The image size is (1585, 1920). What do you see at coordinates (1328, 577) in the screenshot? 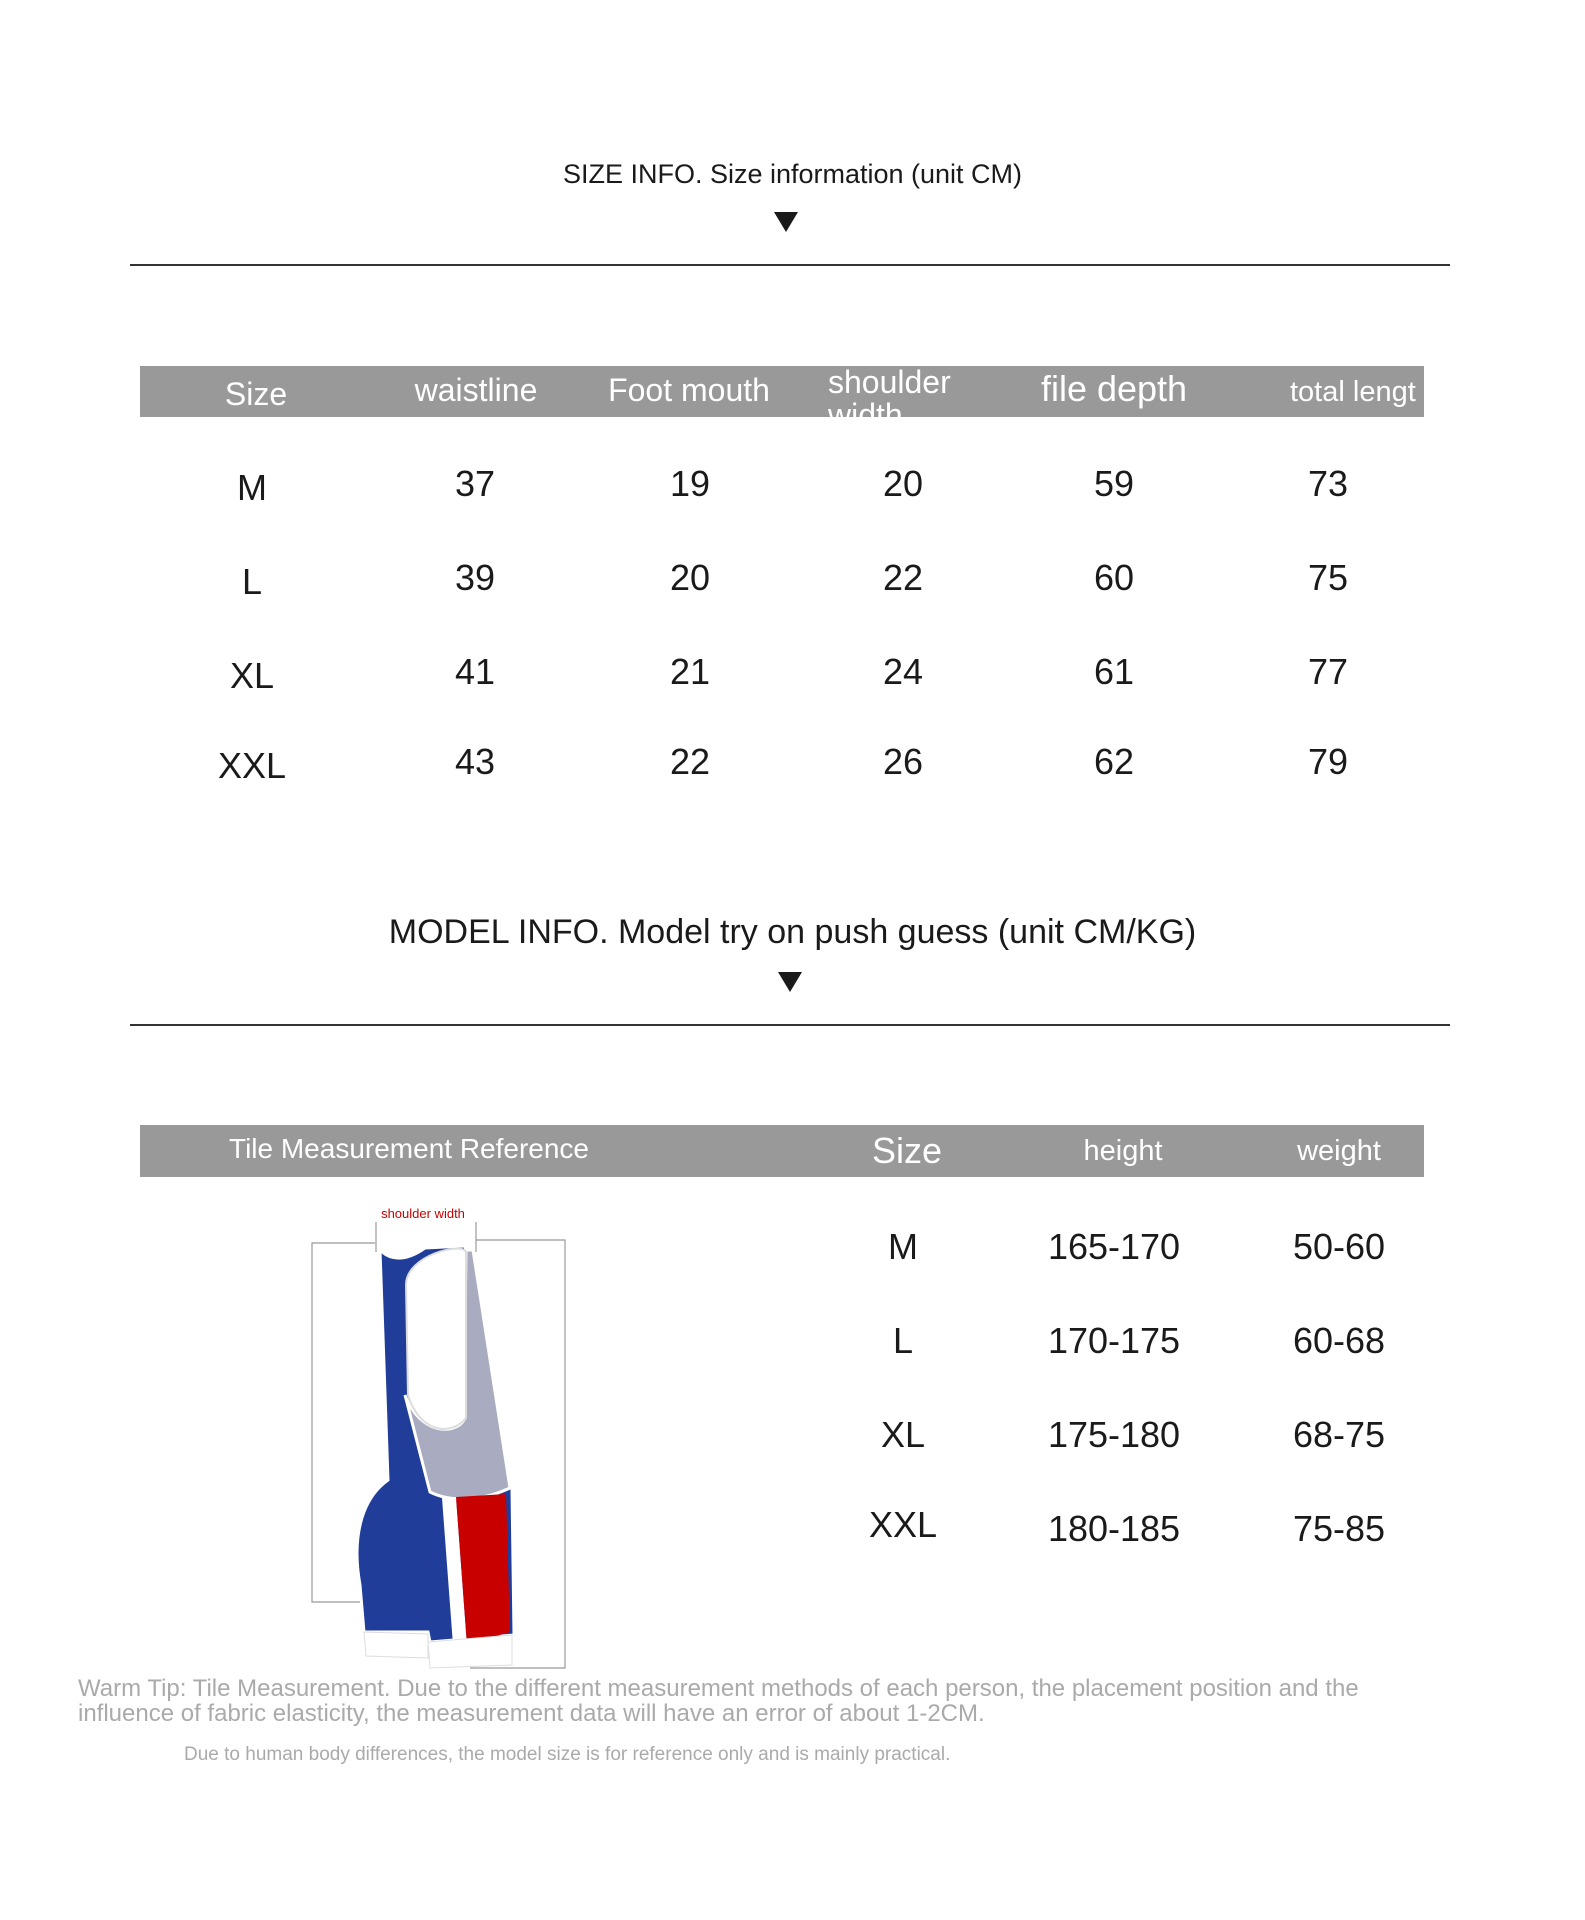
I see `cell-total-length: 75` at bounding box center [1328, 577].